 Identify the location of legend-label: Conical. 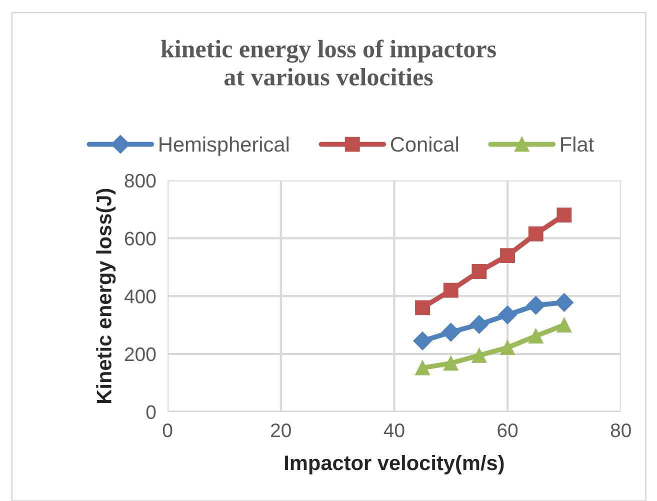
(424, 144).